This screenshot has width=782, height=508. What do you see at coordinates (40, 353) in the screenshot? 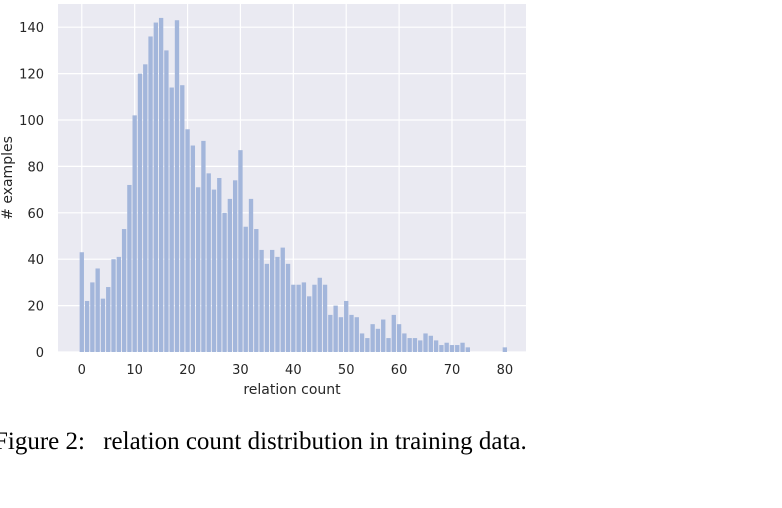
I see `y-tick-label: 0` at bounding box center [40, 353].